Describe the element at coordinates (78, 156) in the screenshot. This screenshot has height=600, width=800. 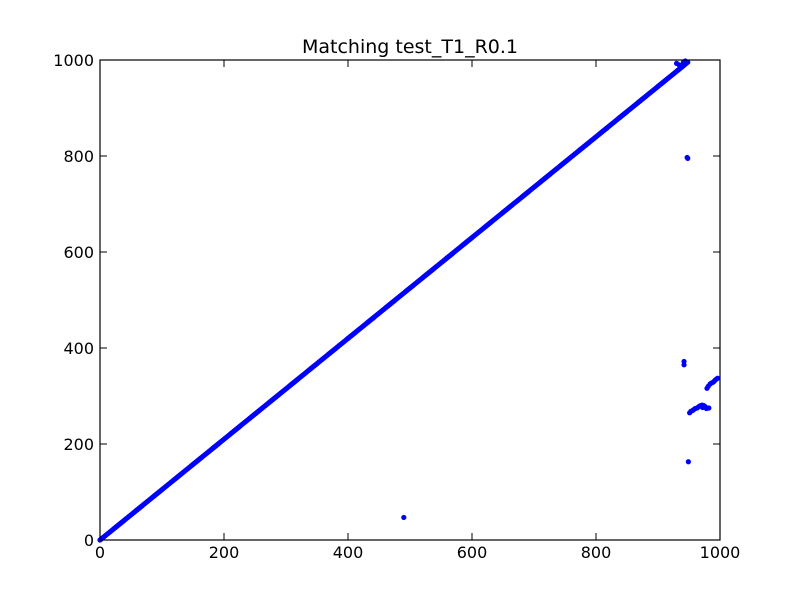
I see `y-tick-label: 800` at that location.